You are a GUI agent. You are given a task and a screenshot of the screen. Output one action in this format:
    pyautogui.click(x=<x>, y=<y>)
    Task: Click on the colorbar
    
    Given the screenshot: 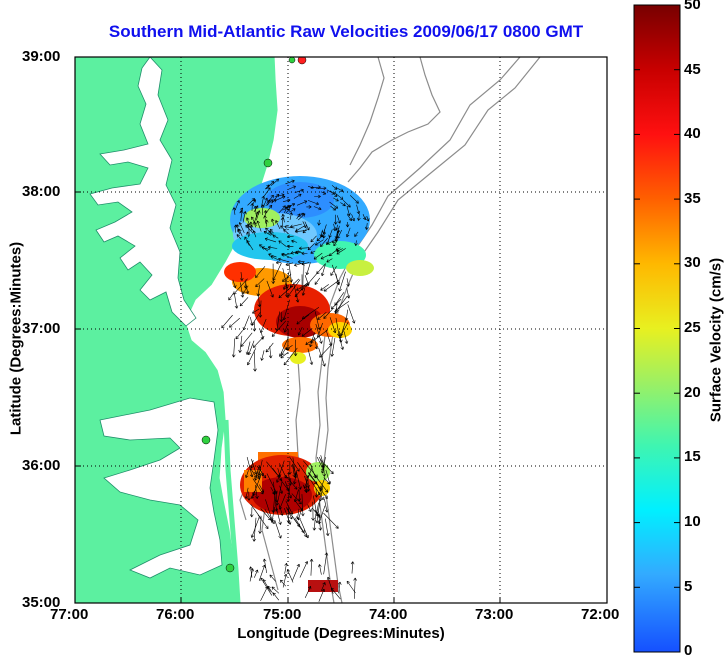 What is the action you would take?
    pyautogui.click(x=657, y=328)
    